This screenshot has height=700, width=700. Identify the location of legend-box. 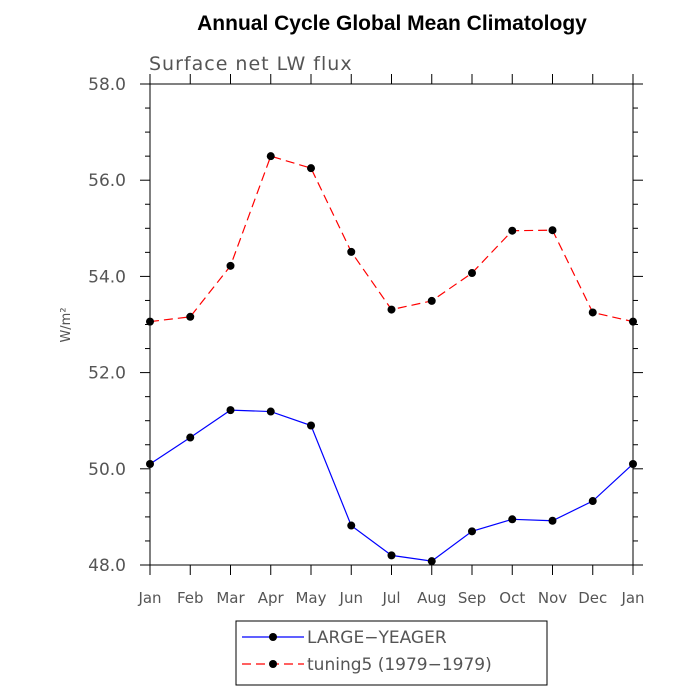
(391, 653).